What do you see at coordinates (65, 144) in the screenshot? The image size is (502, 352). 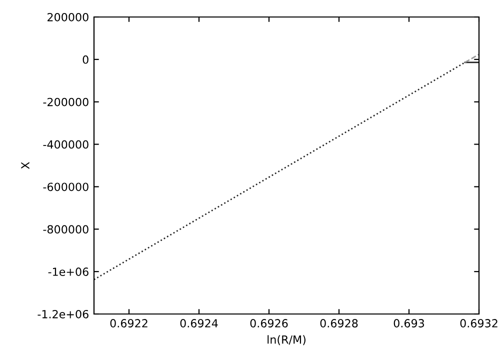 I see `y-tick-label: -400000` at bounding box center [65, 144].